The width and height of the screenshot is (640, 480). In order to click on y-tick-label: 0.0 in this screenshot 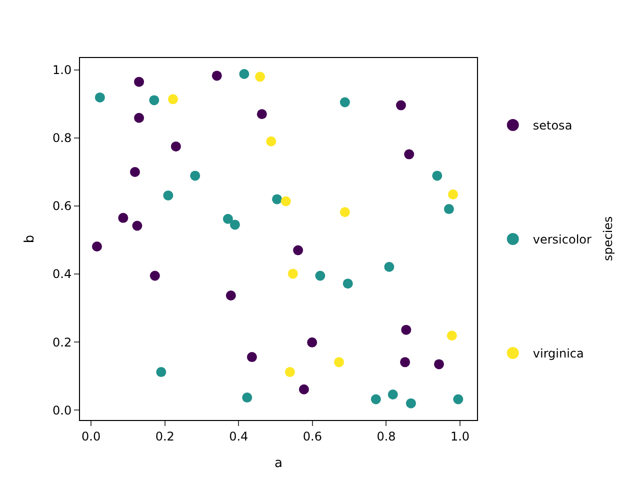, I will do `click(62, 410)`.